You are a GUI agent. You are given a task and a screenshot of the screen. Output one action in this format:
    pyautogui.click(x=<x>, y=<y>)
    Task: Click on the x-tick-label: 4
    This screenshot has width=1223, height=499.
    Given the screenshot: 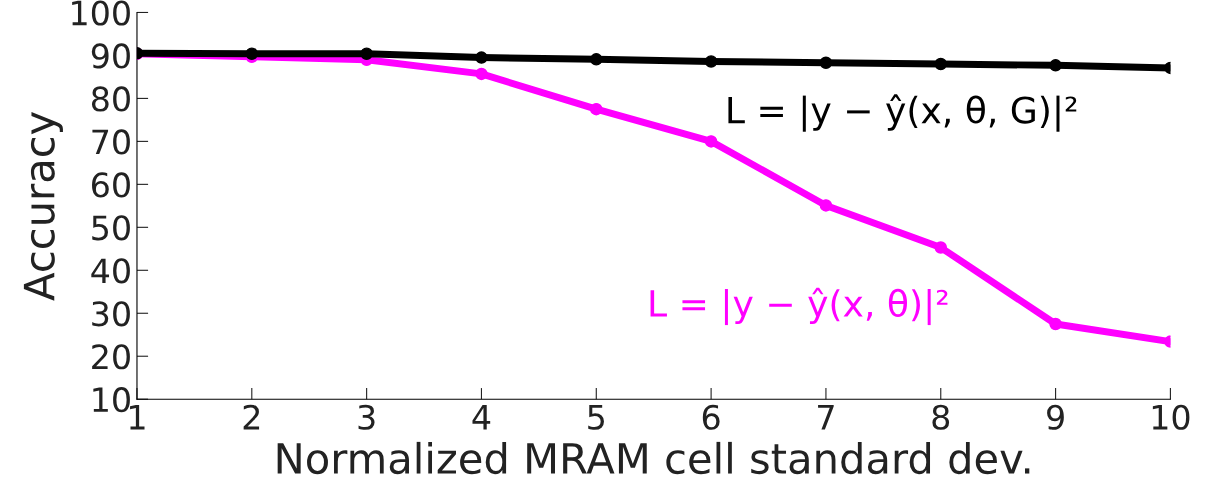 What is the action you would take?
    pyautogui.click(x=481, y=417)
    